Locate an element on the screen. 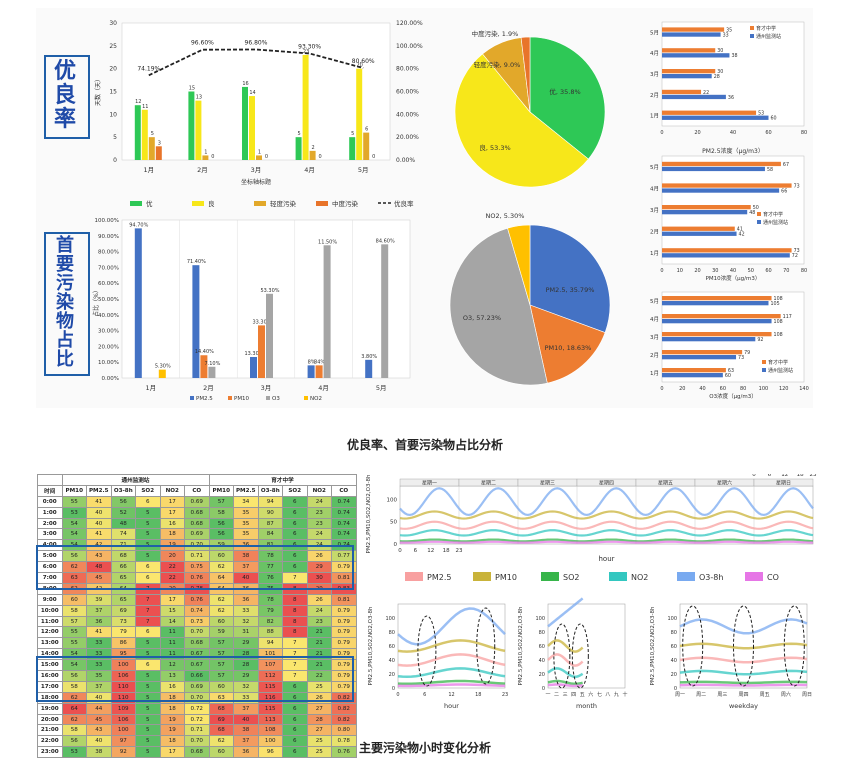 This screenshot has height=766, width=850. heatmap-col-header: CO is located at coordinates (344, 490).